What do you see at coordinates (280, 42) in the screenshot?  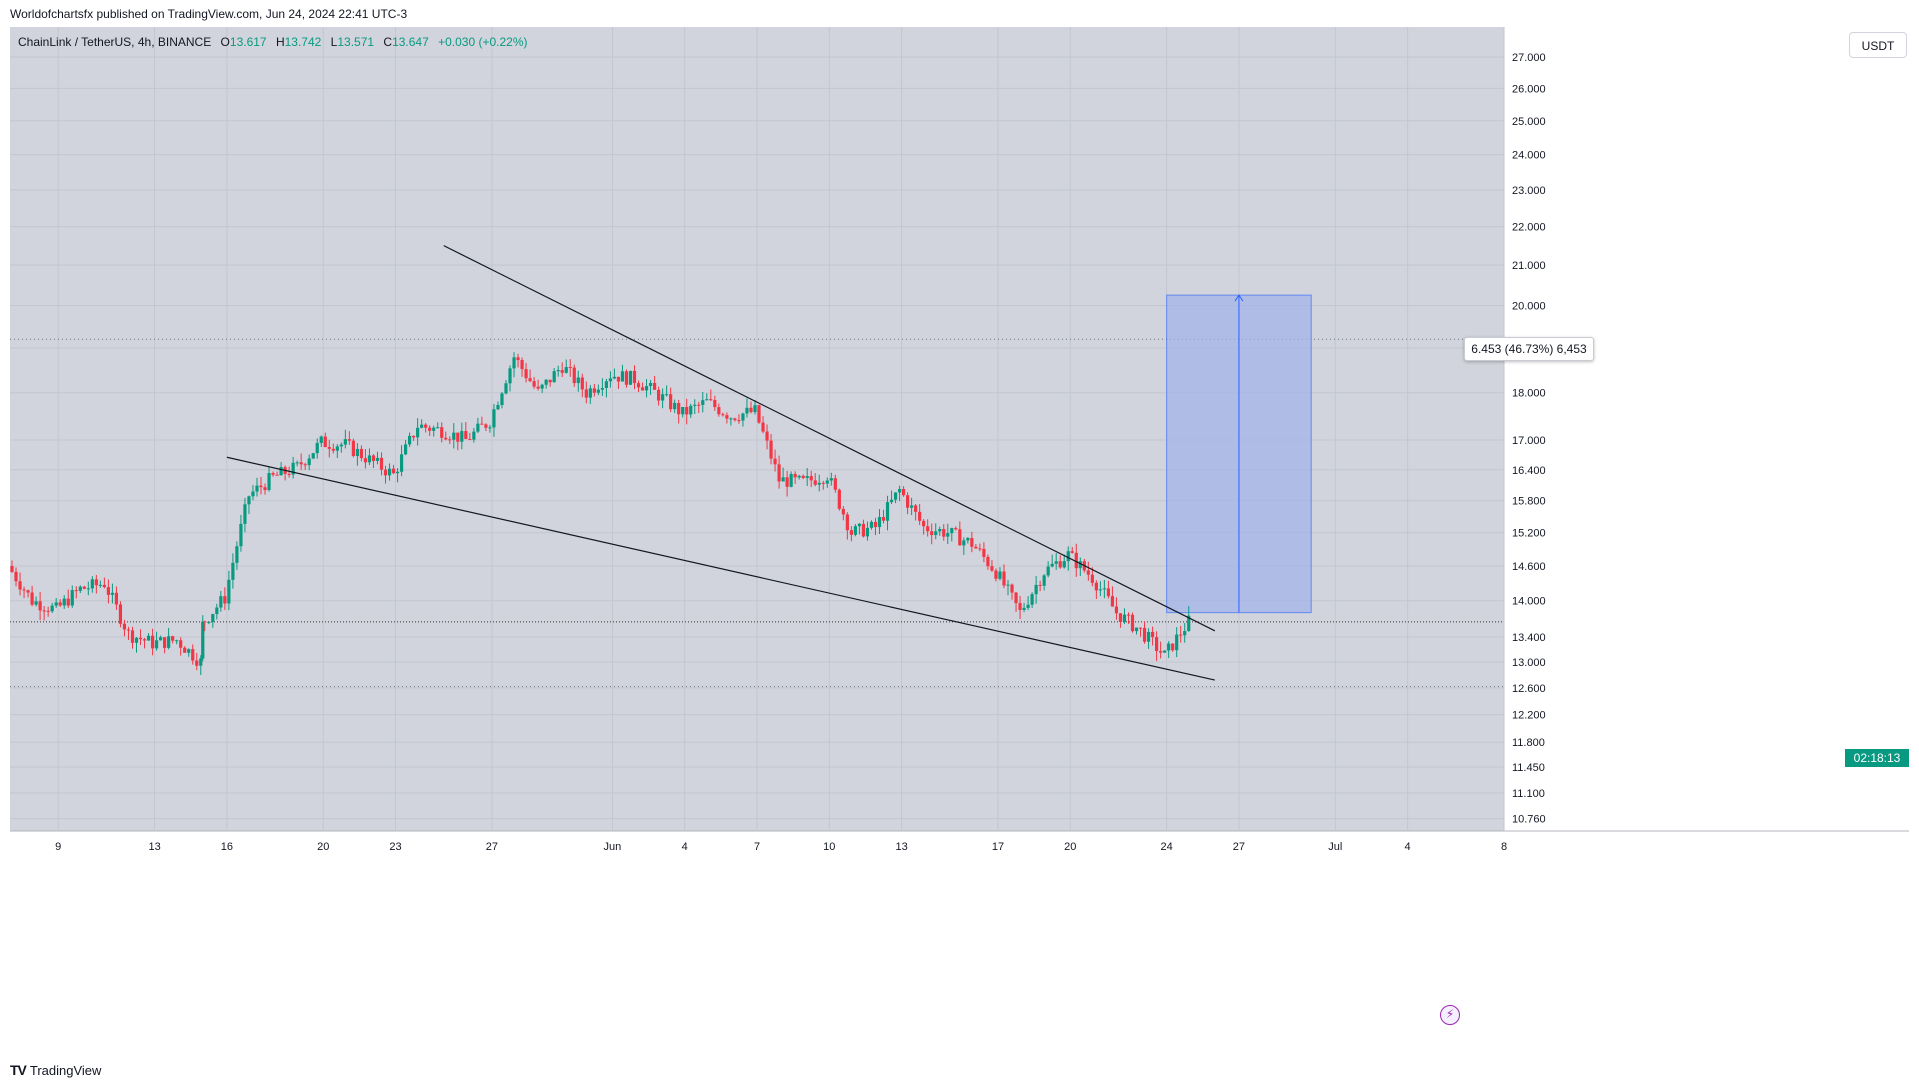 I see `high-label: H` at bounding box center [280, 42].